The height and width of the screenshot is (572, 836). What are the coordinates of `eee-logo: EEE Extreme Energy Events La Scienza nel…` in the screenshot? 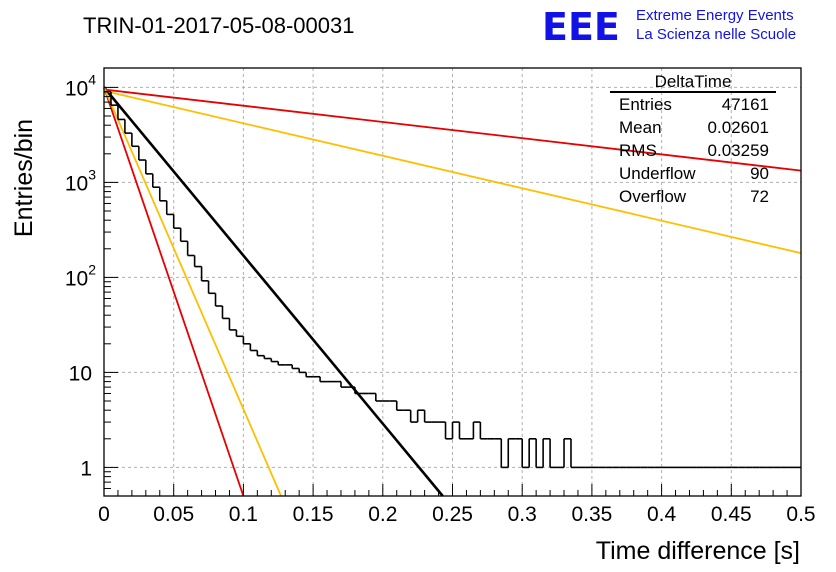 It's located at (669, 27).